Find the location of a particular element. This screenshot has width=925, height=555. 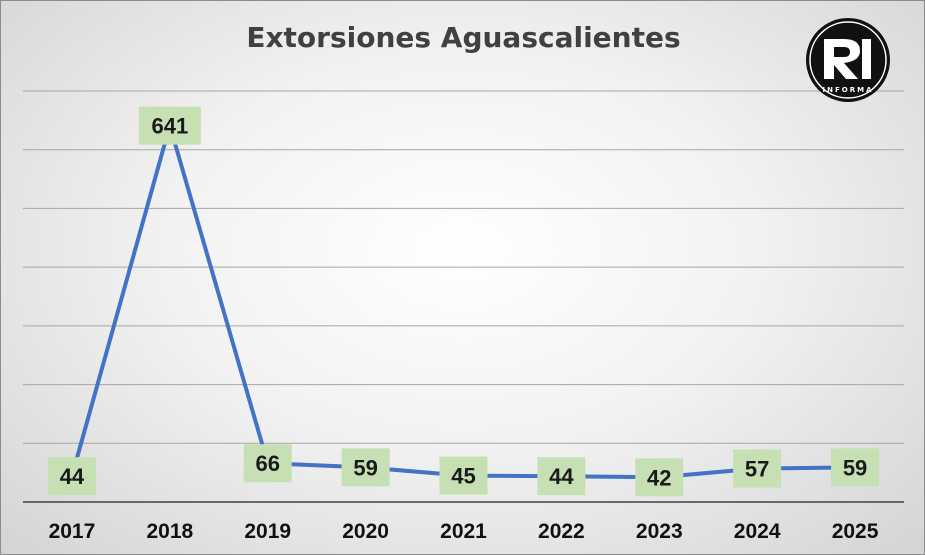

x-tick-label: 2020 is located at coordinates (365, 531).